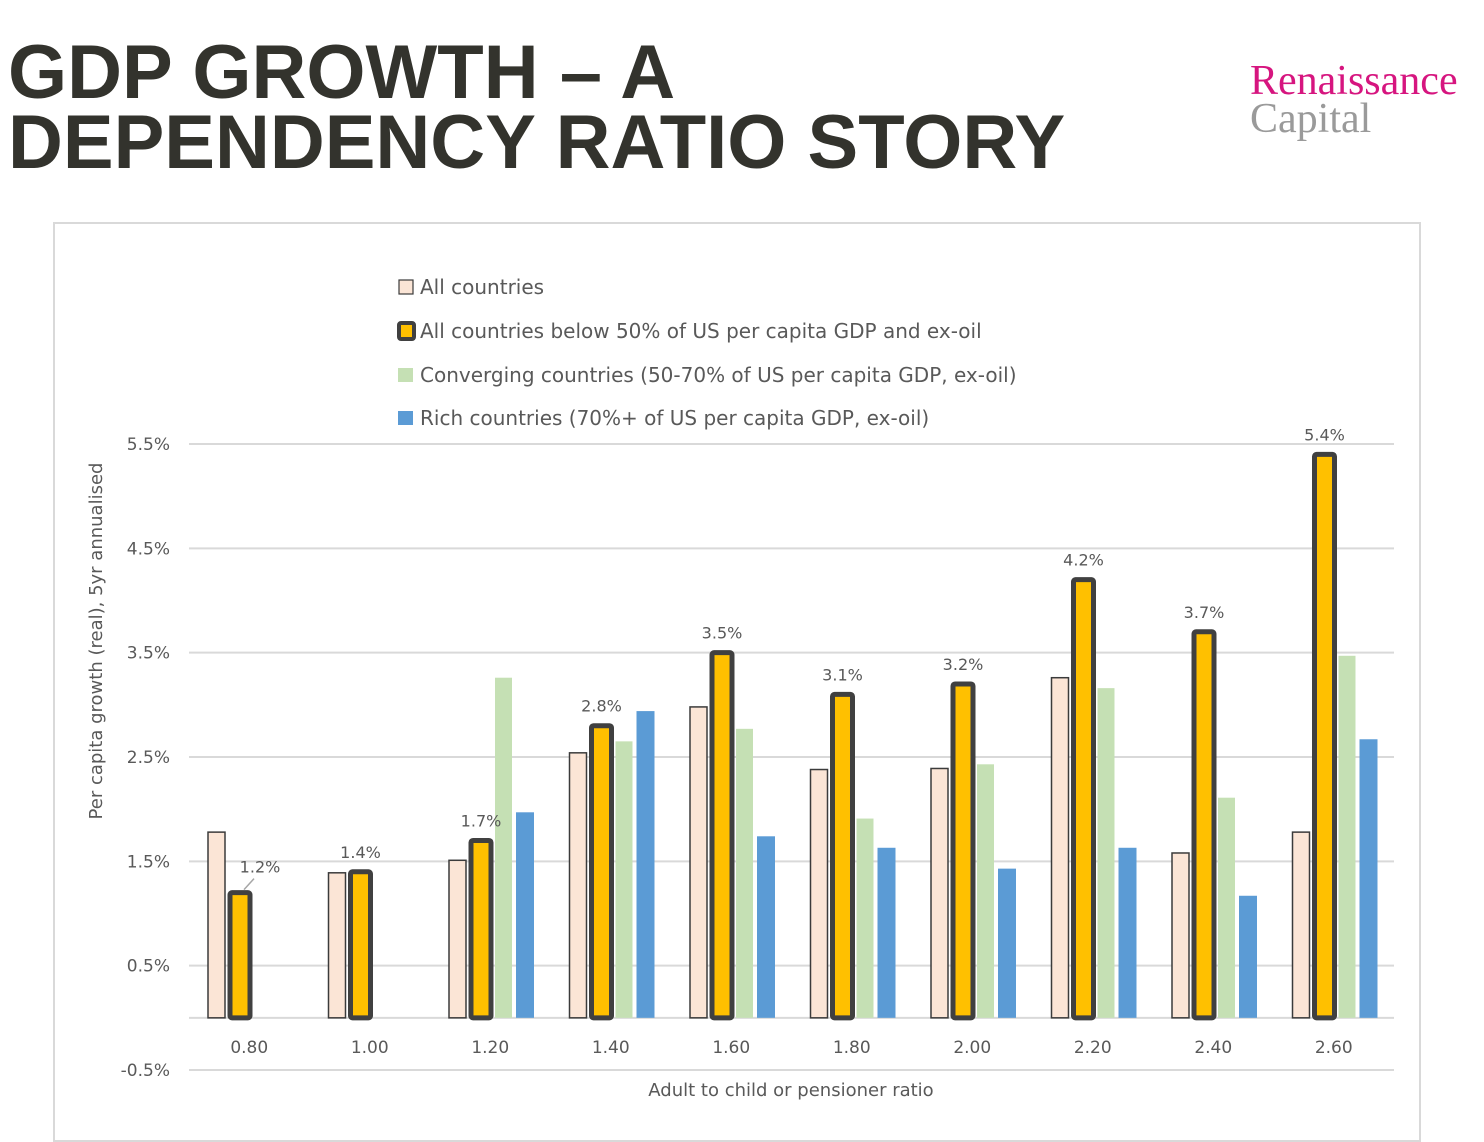  What do you see at coordinates (731, 1048) in the screenshot?
I see `x-tick-label: 1.60` at bounding box center [731, 1048].